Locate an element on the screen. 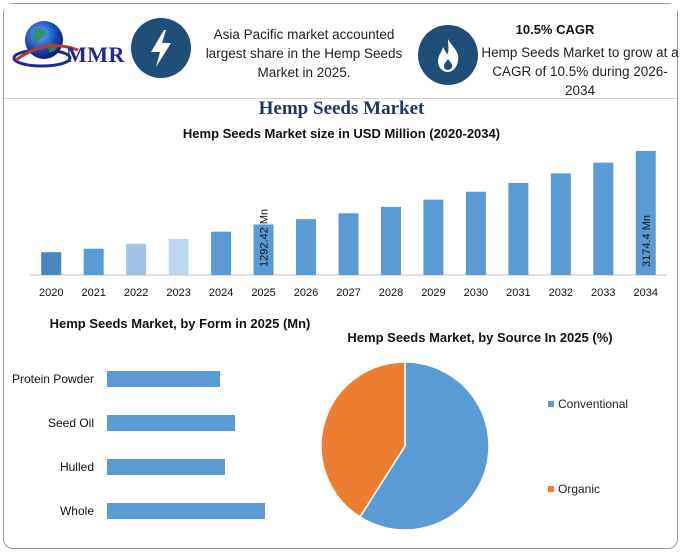 The height and width of the screenshot is (556, 683). pie-slice-organic is located at coordinates (363, 439).